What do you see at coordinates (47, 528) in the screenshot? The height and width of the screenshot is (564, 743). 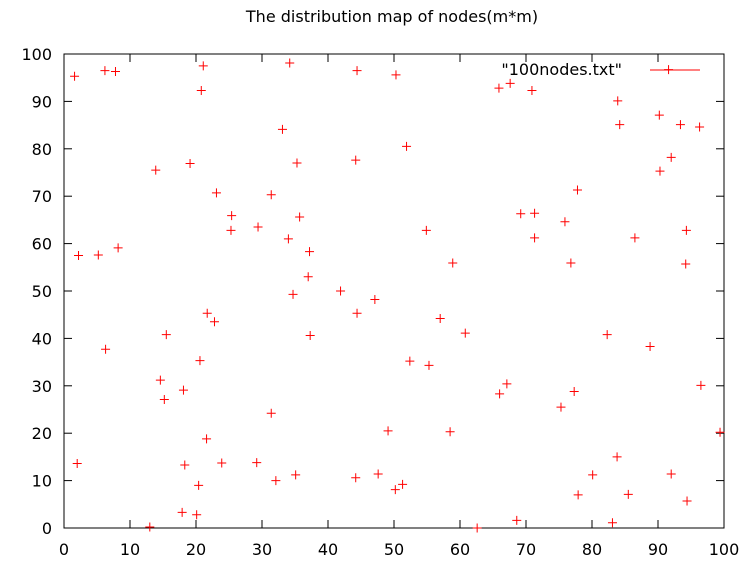 I see `y-tick-label: 0` at bounding box center [47, 528].